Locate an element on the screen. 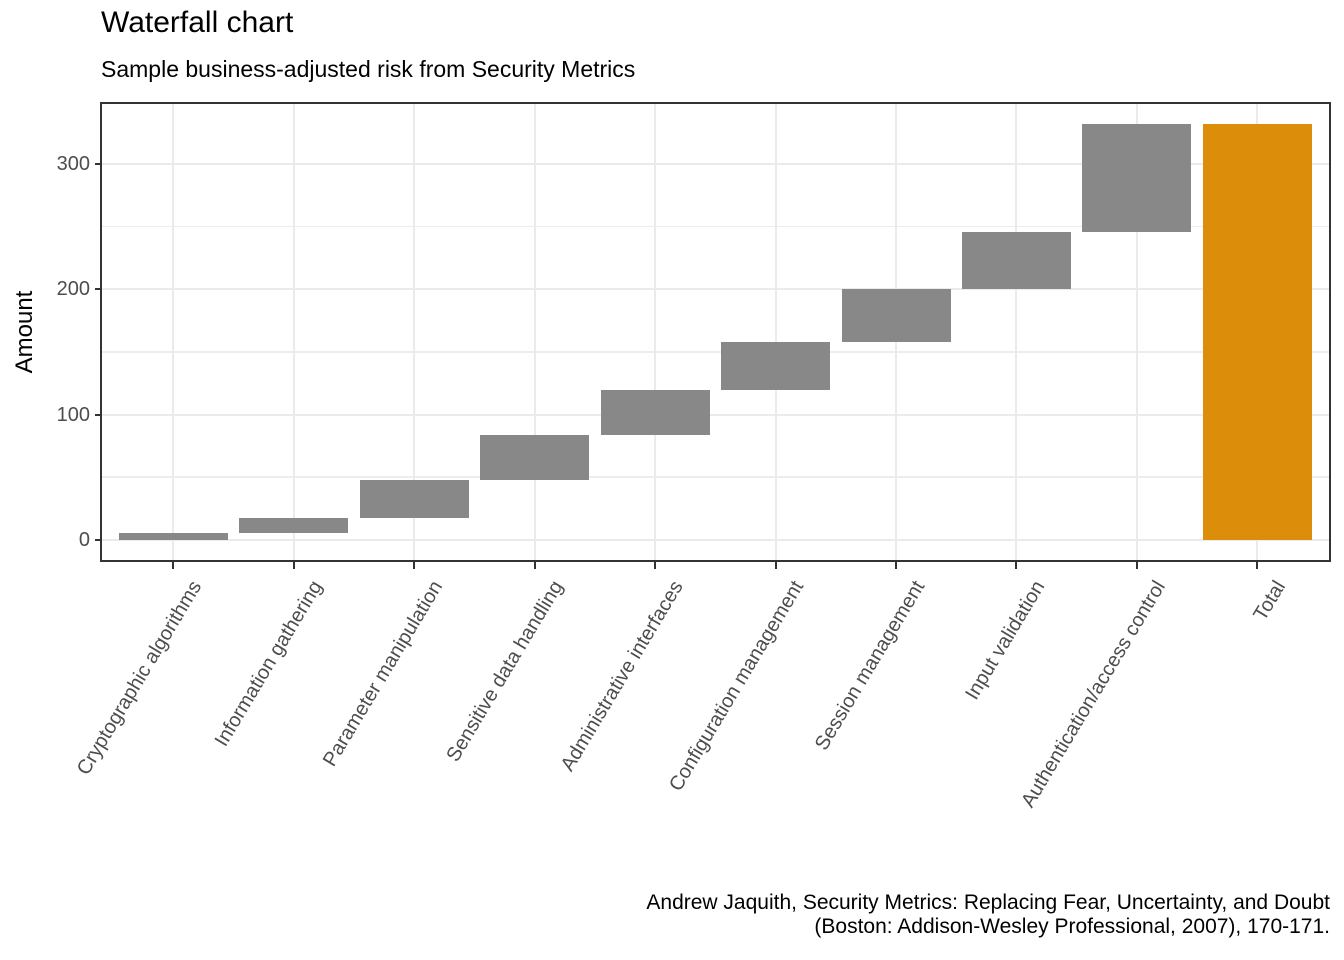 The height and width of the screenshot is (960, 1344). x-category-label: Total is located at coordinates (1270, 601).